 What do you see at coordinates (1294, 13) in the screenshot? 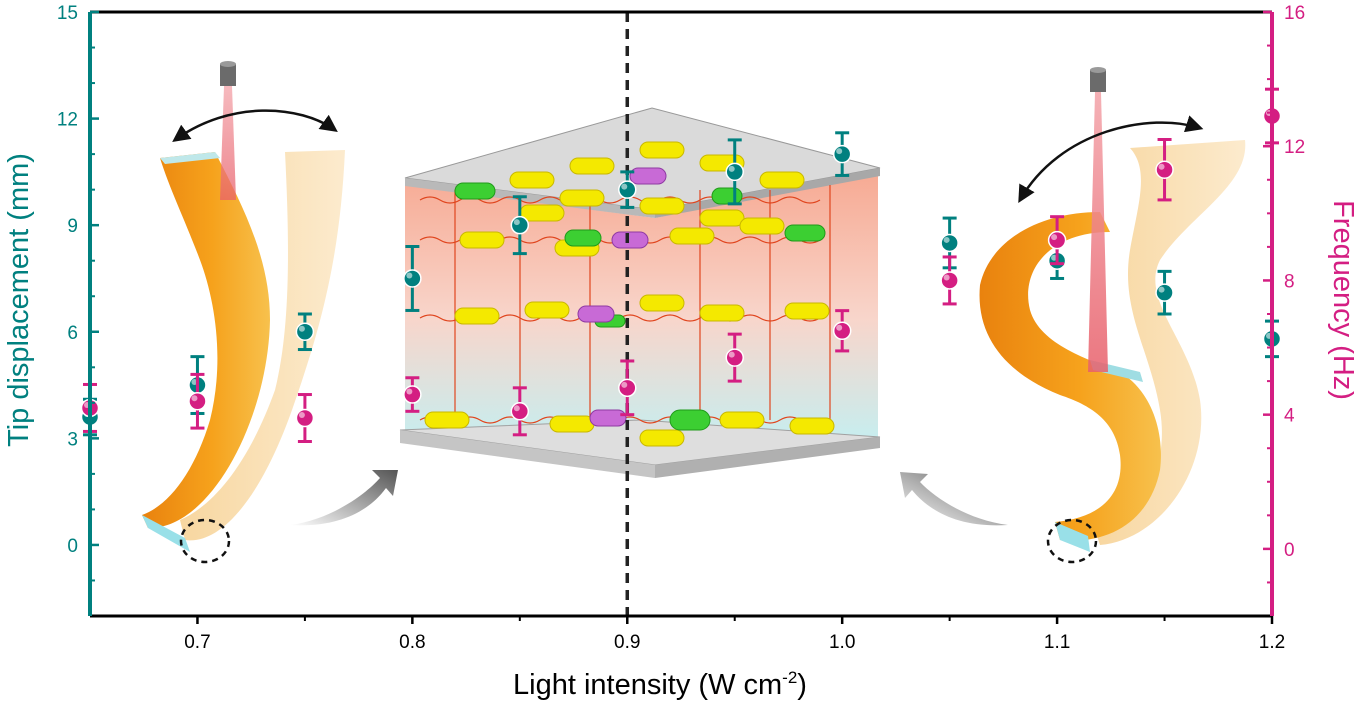
I see `right-y-tick-label: 16` at bounding box center [1294, 13].